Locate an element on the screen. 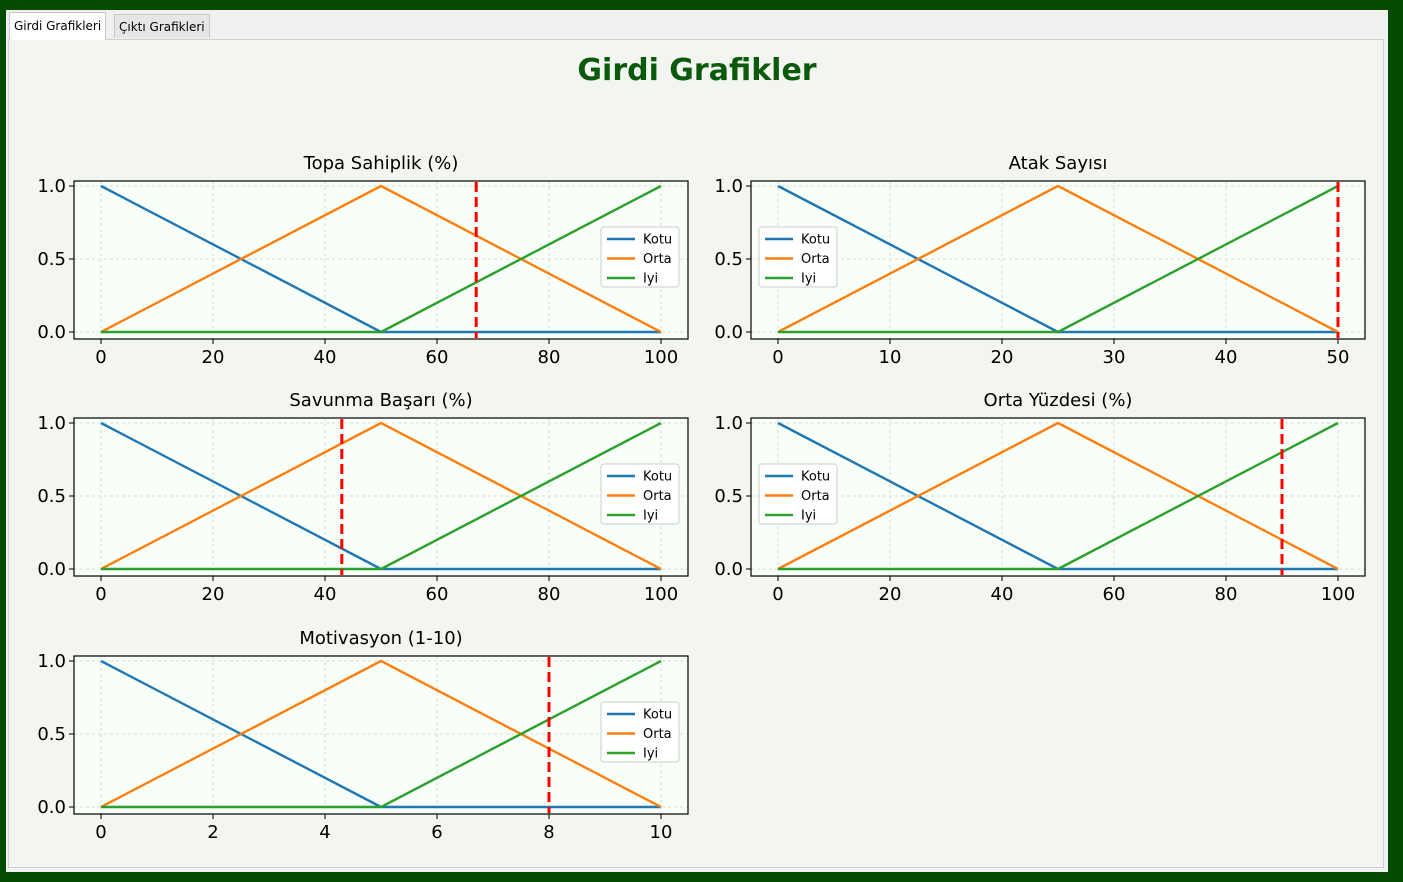 This screenshot has height=882, width=1403. subplot-title: Motivasyon (1-10) is located at coordinates (380, 638).